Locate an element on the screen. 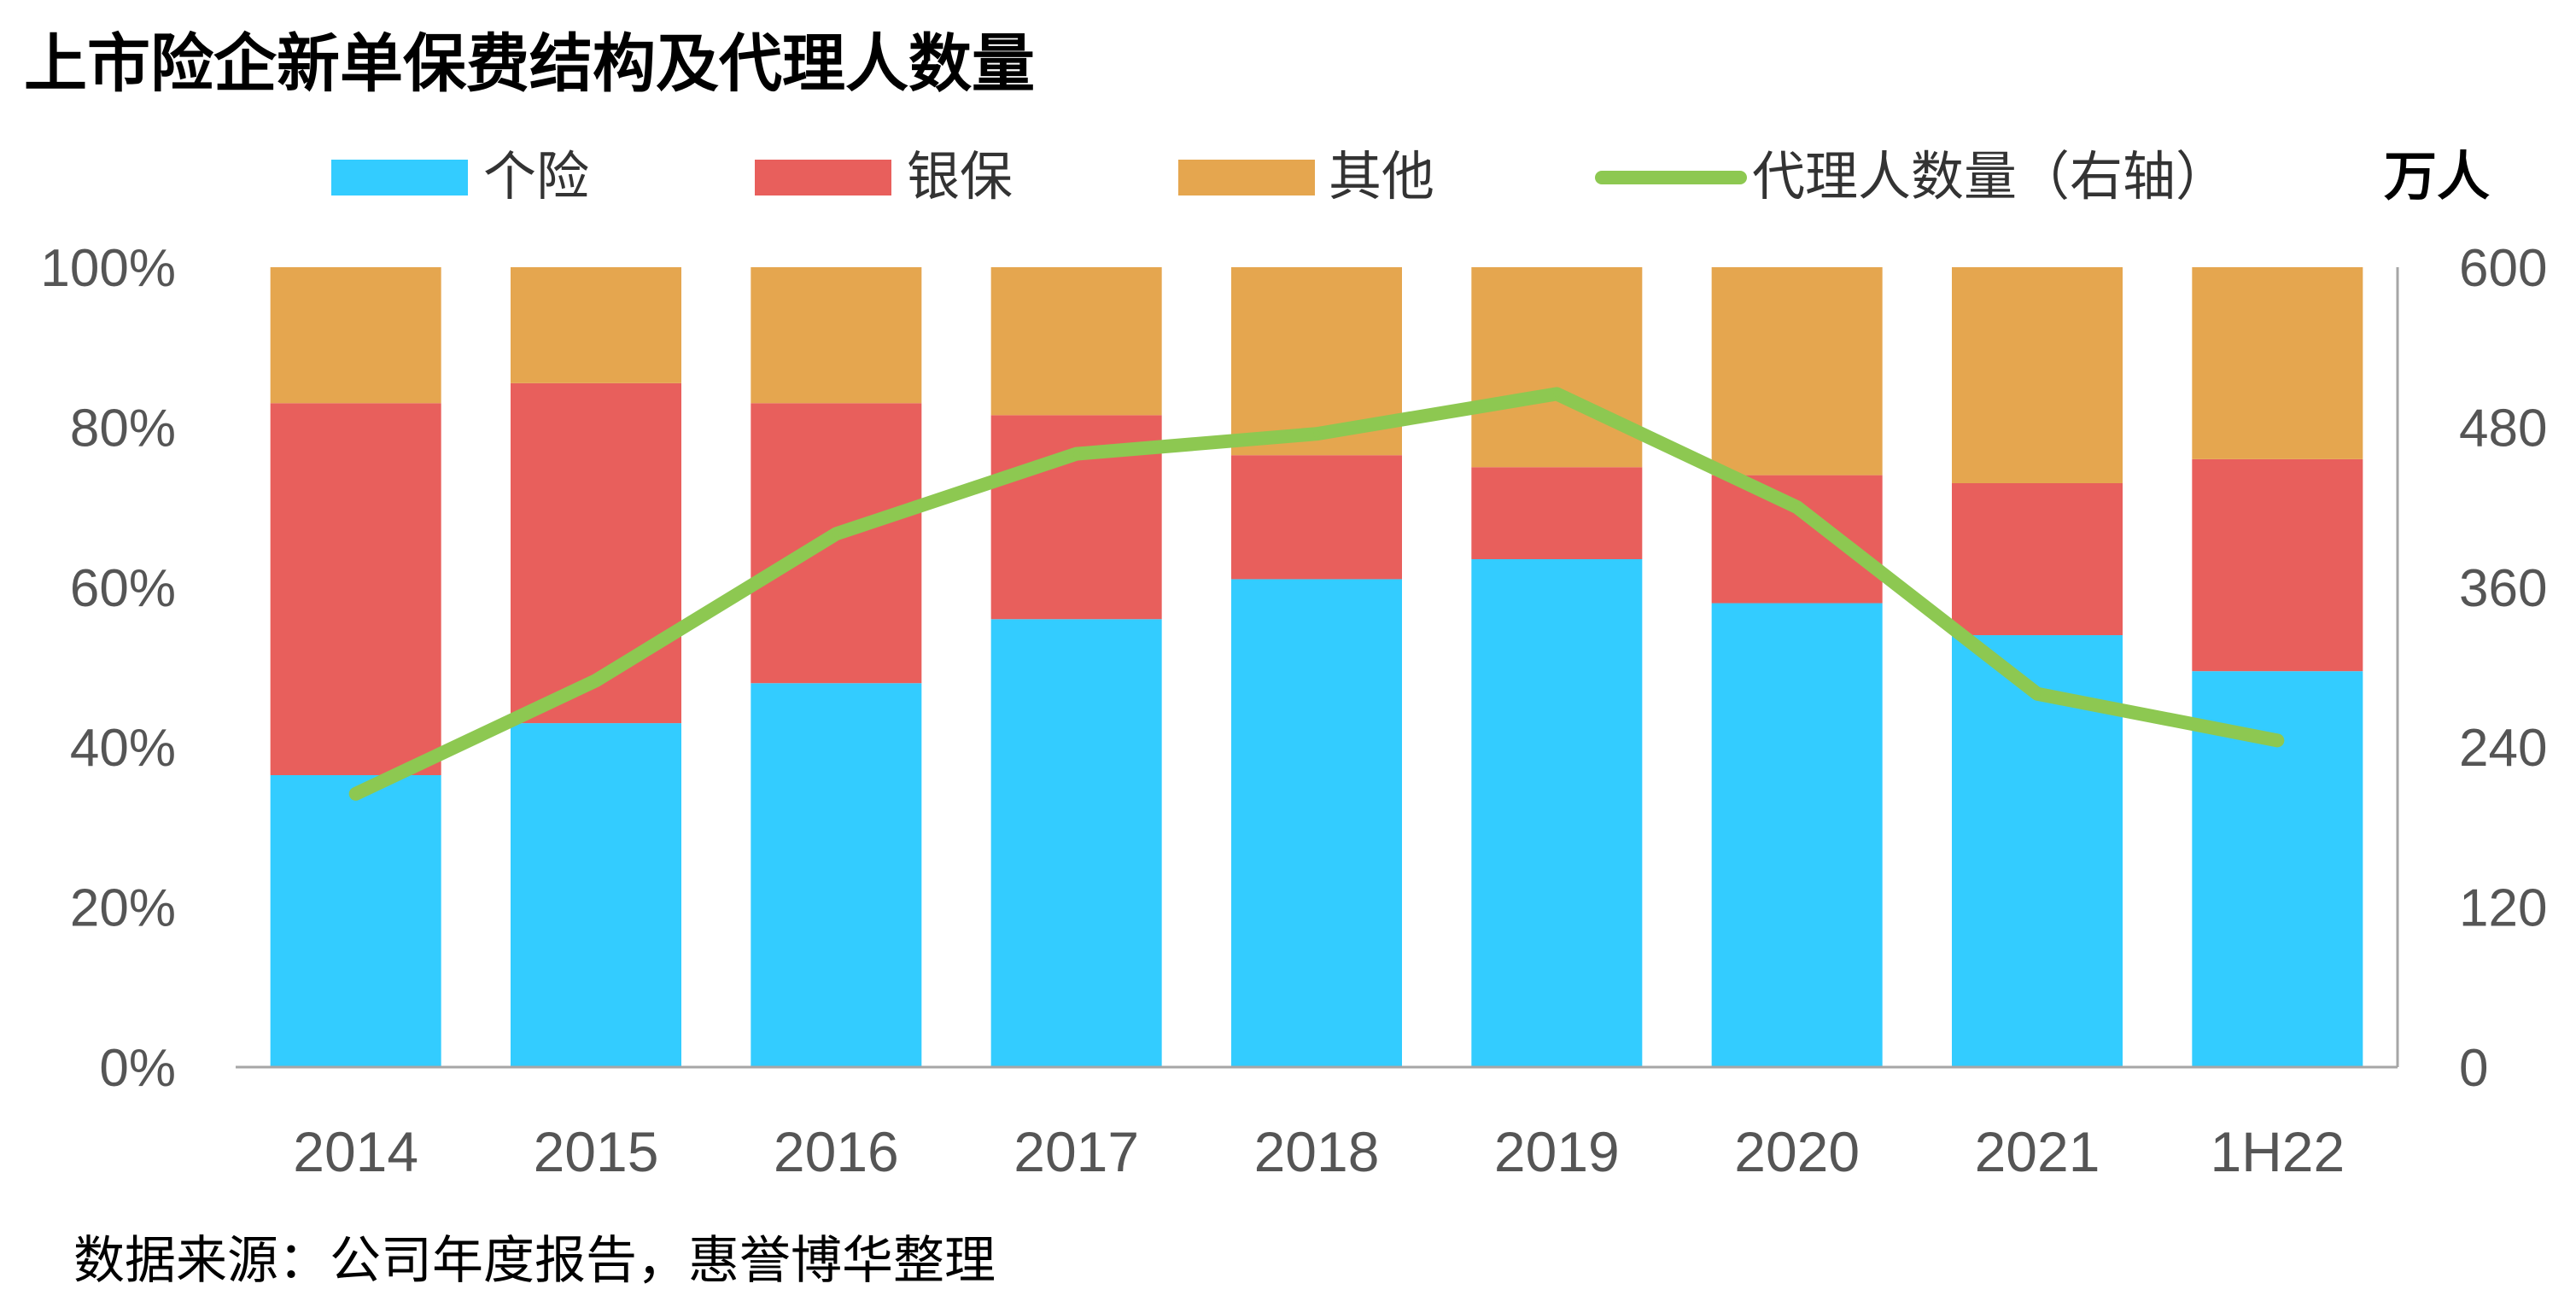 The height and width of the screenshot is (1307, 2576). right-tick-label: 120 is located at coordinates (2503, 908).